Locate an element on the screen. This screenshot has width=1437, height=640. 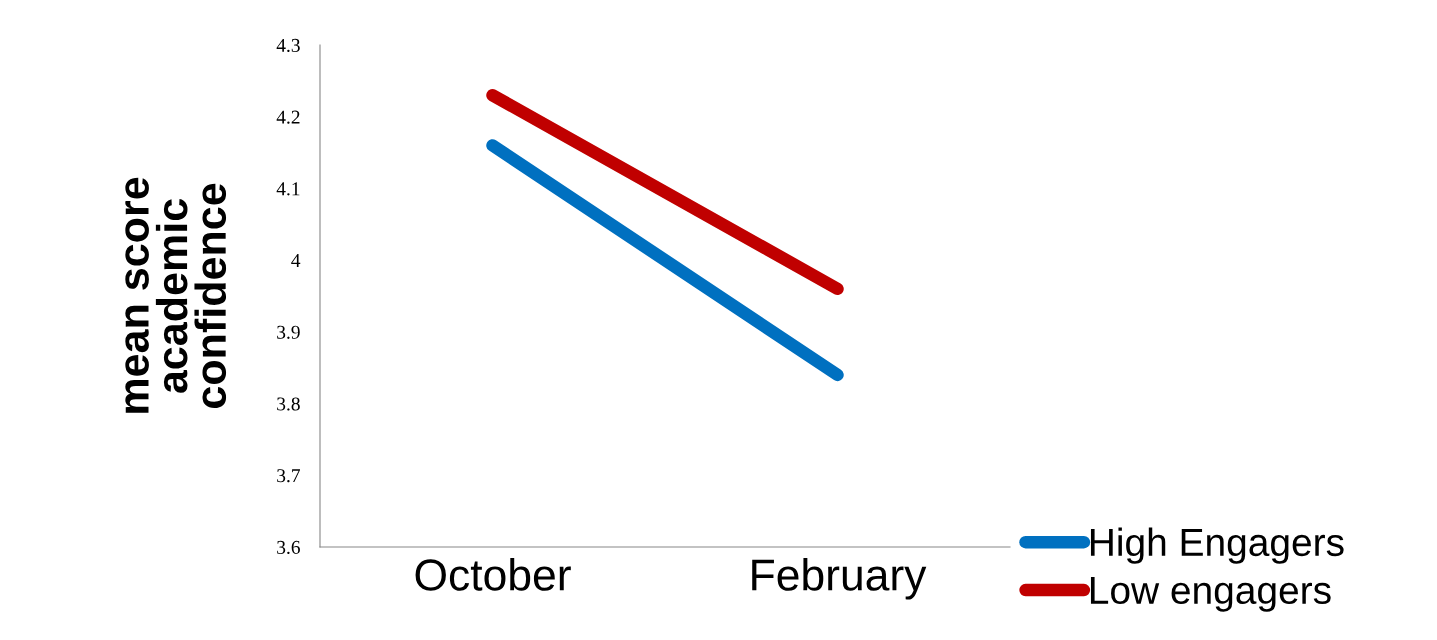
x-tick-label: October is located at coordinates (493, 574).